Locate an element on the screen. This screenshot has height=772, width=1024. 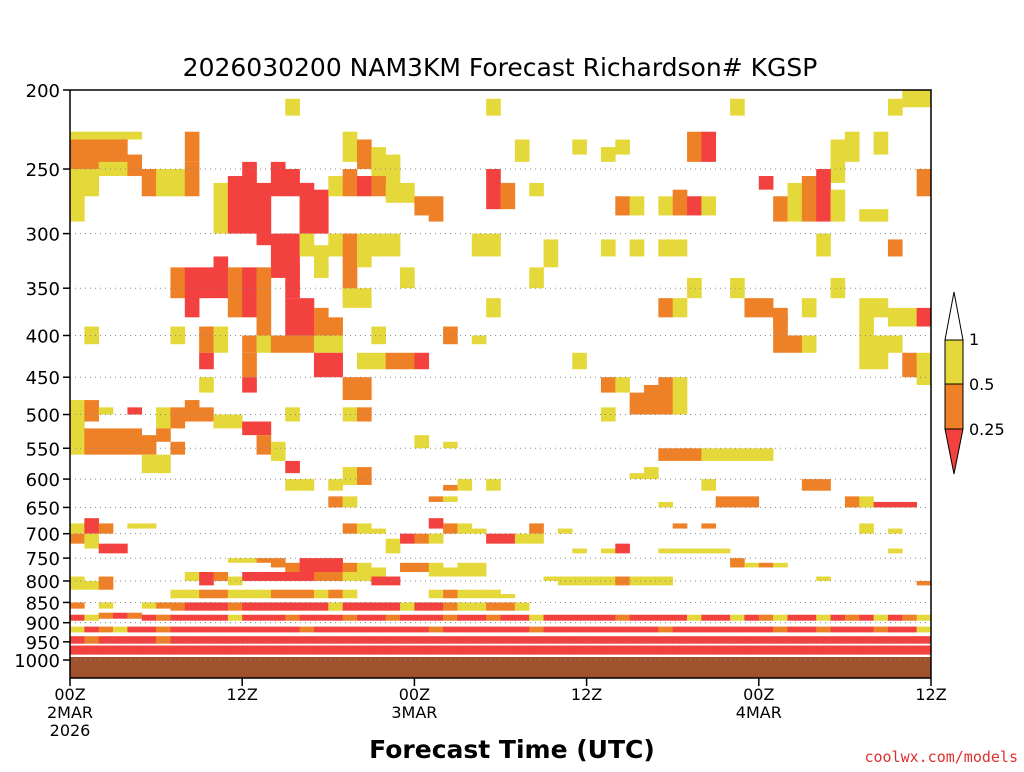
y-tick-label: 700 is located at coordinates (43, 535).